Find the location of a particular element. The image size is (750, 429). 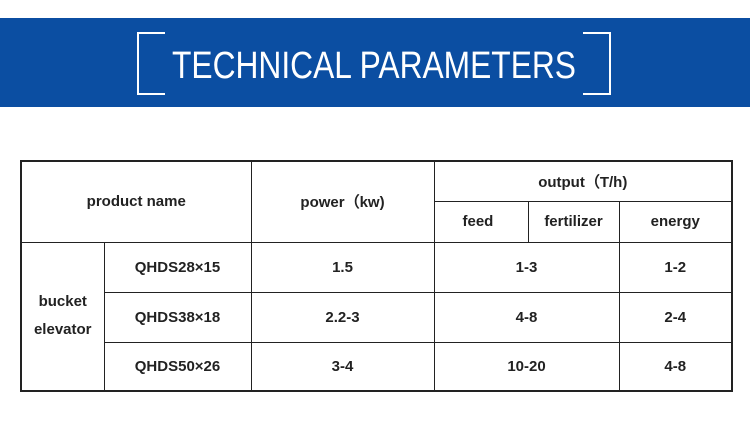

group-cell: bucket elevator is located at coordinates (62, 316).